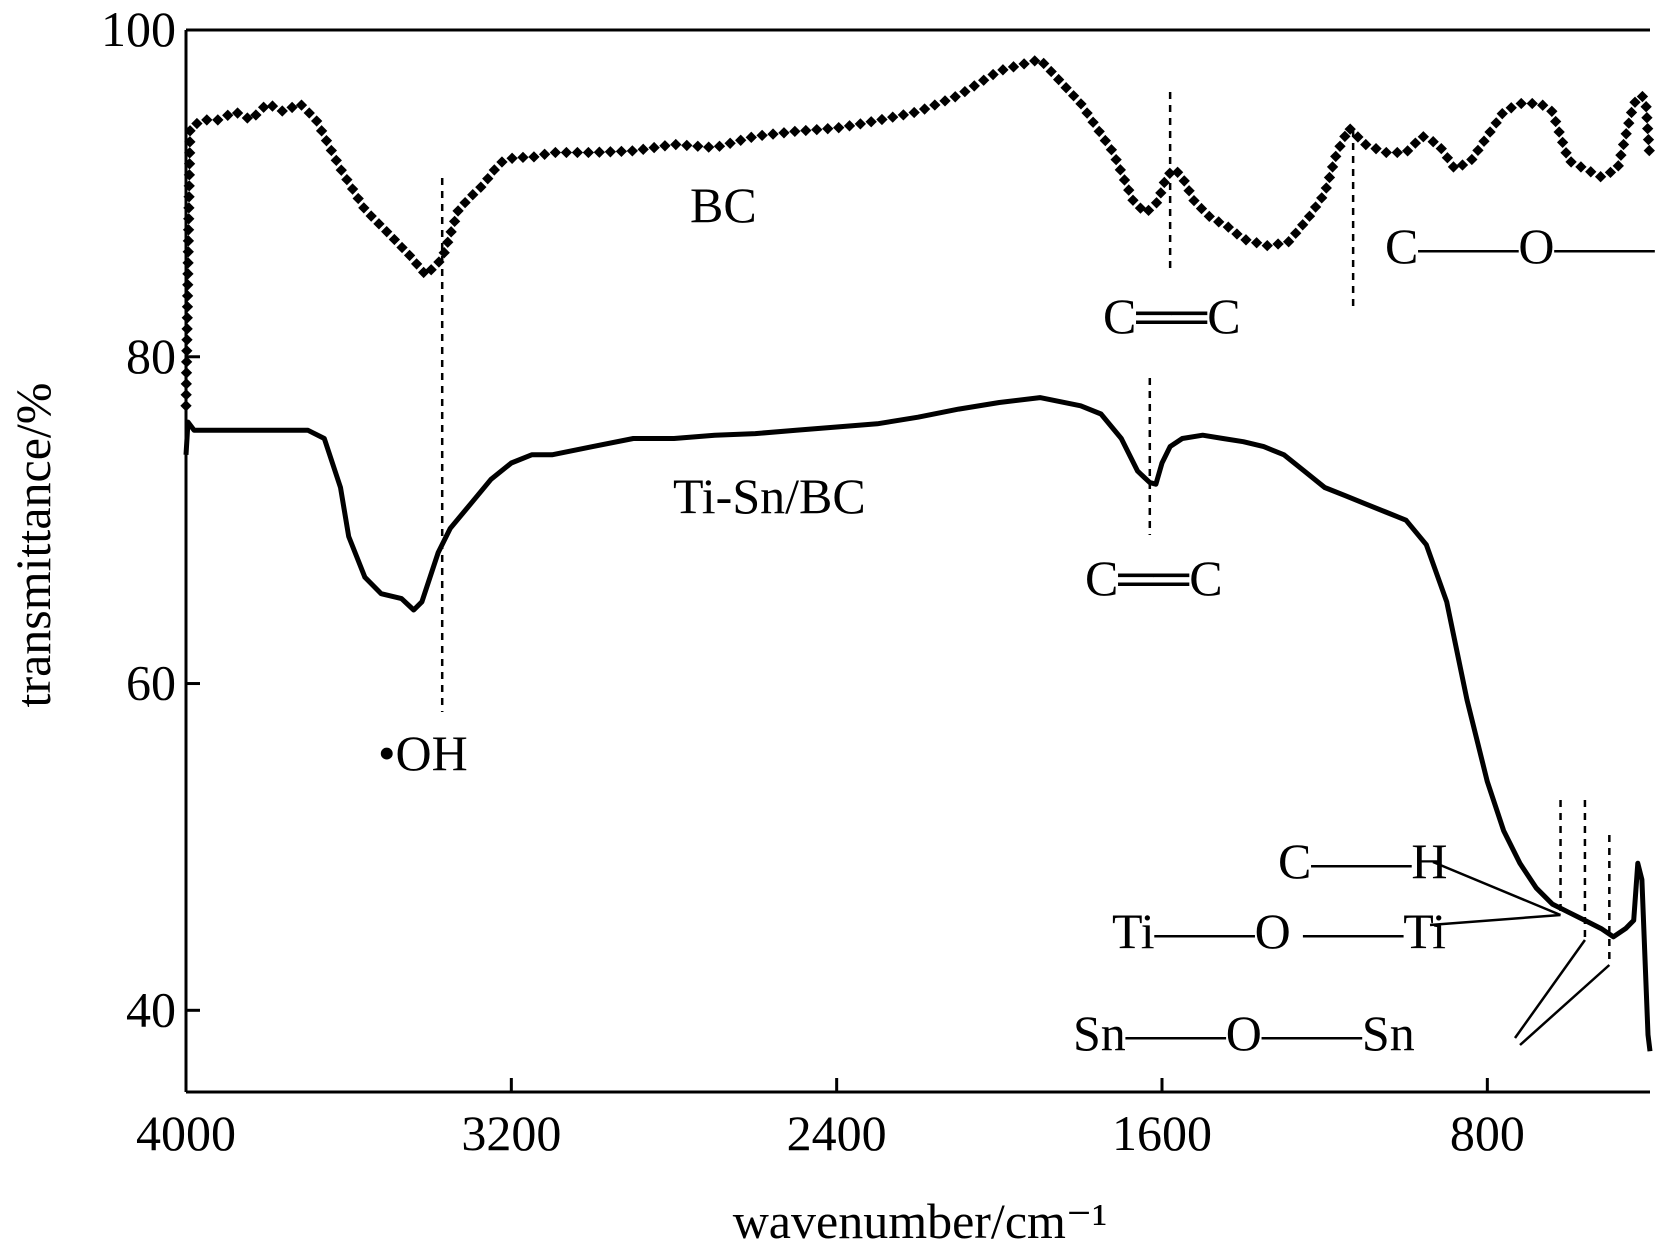  I want to click on annotation-oh: •OH, so click(423, 753).